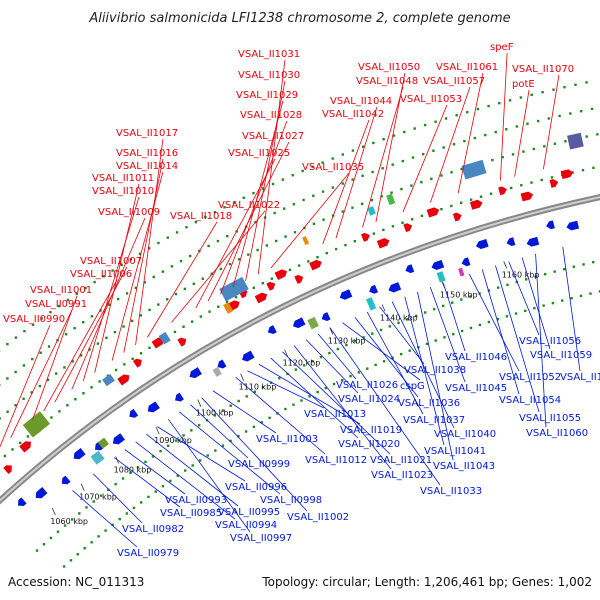  I want to click on reverse-gene-label: VSAL_II1023, so click(402, 475).